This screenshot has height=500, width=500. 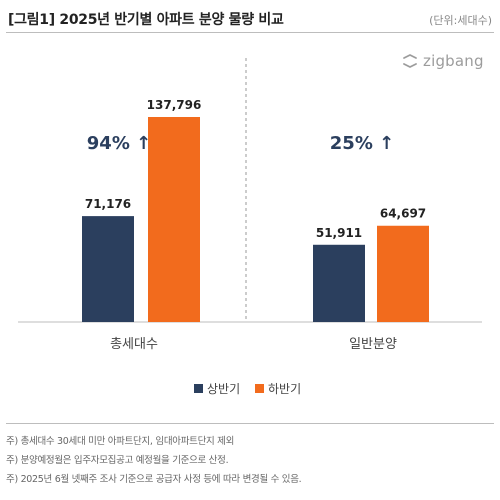 What do you see at coordinates (250, 32) in the screenshot?
I see `title-divider` at bounding box center [250, 32].